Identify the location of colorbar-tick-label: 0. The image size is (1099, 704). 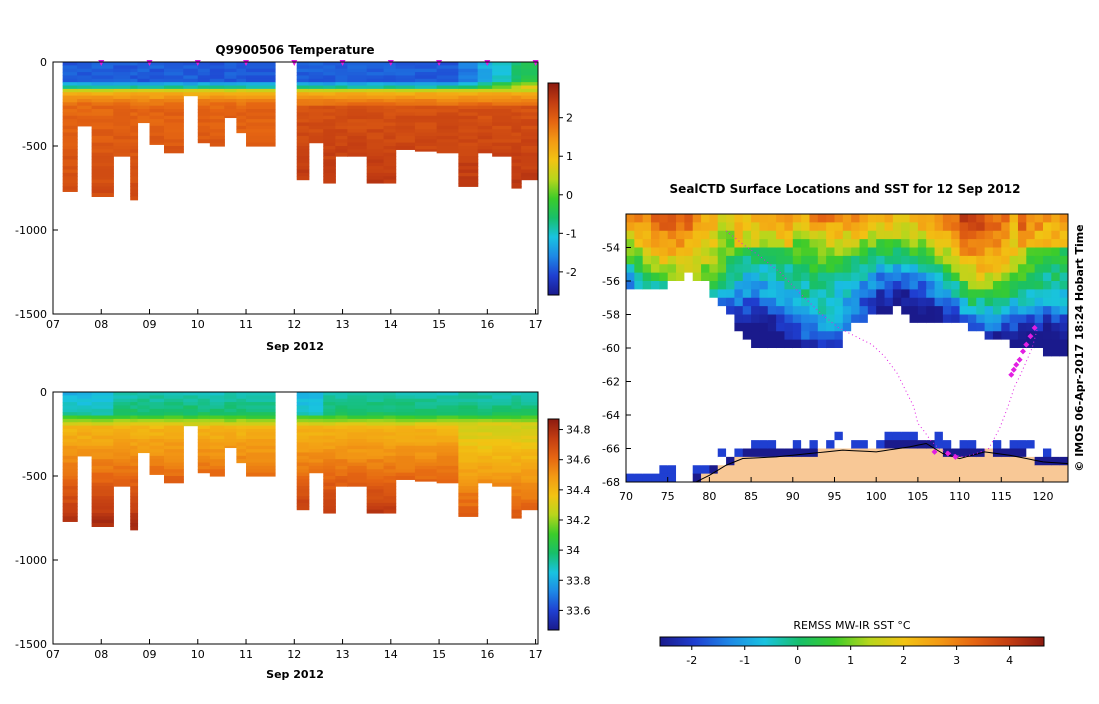
(569, 195).